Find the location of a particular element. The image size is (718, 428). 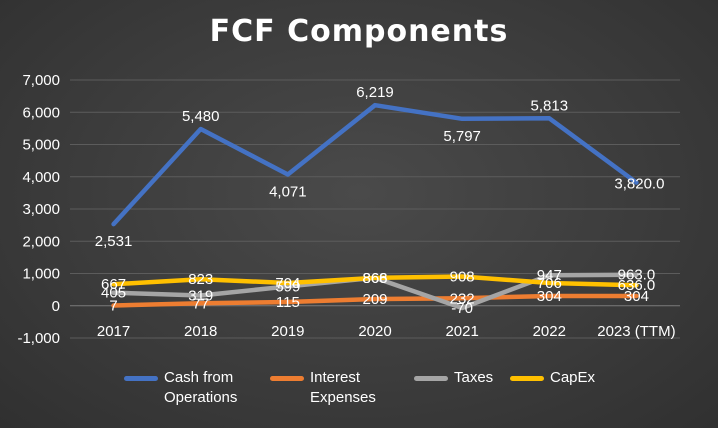

data-label: 405 is located at coordinates (113, 293).